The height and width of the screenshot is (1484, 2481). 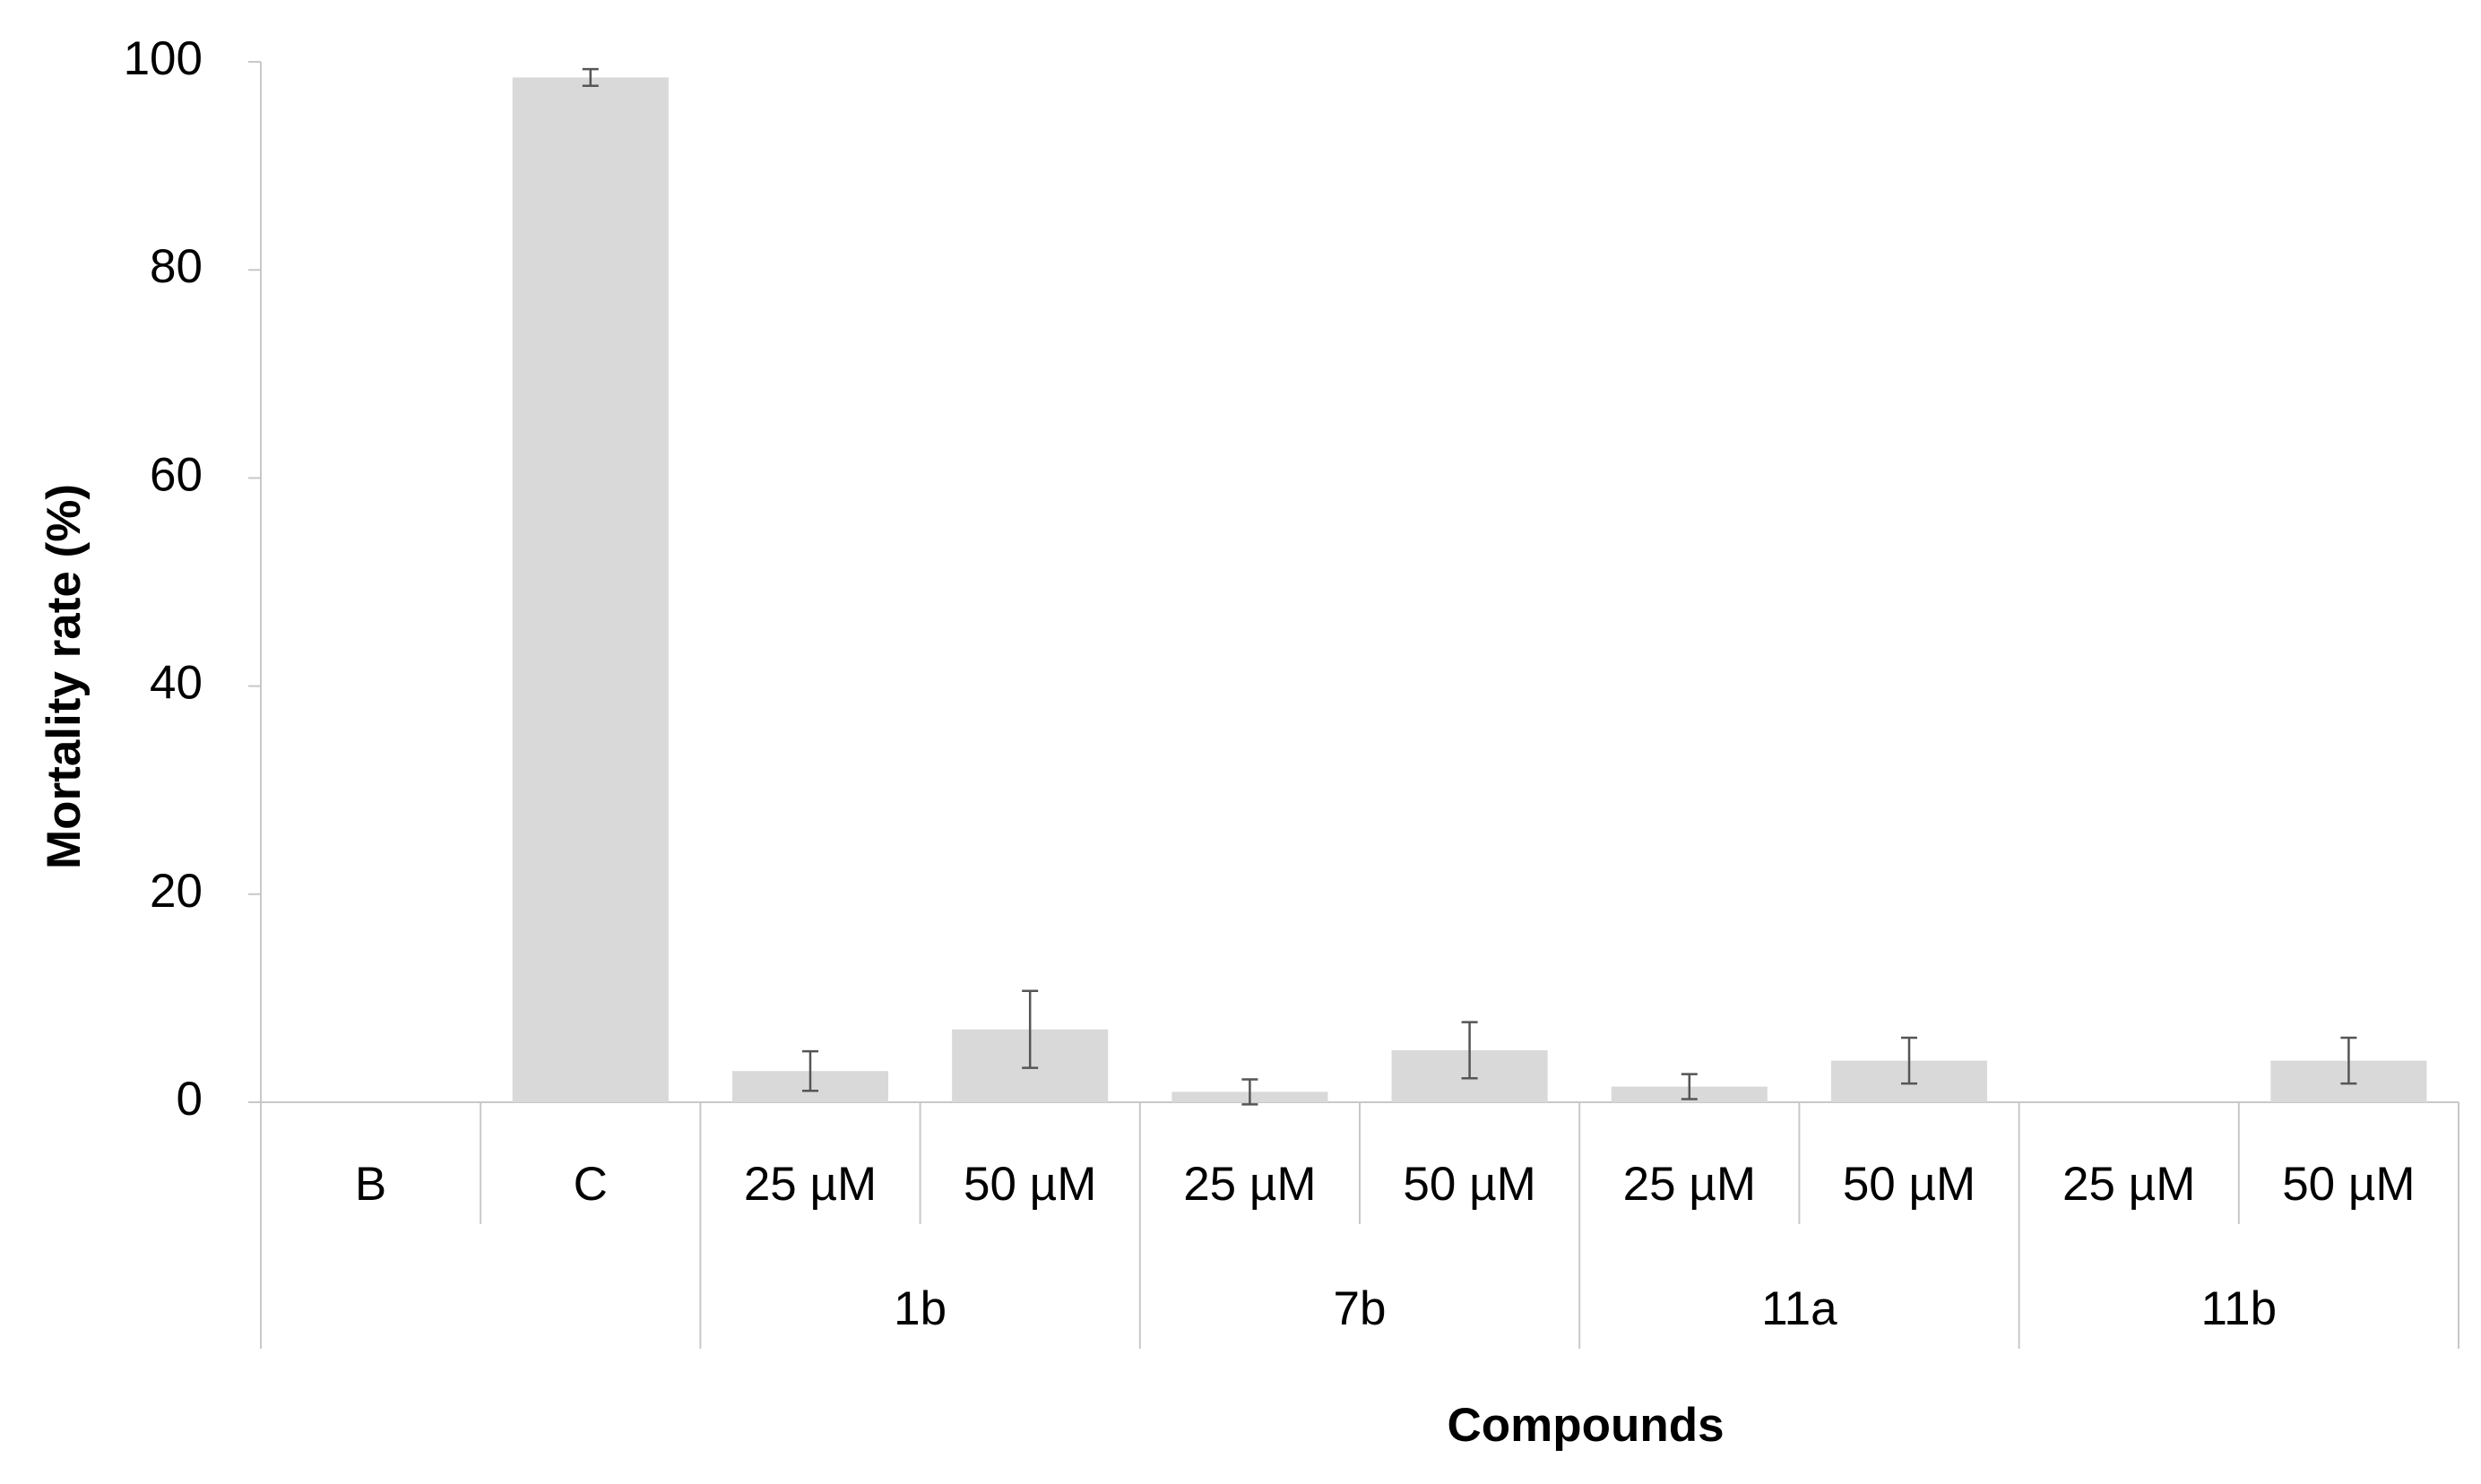 What do you see at coordinates (64, 676) in the screenshot?
I see `y-axis-title: Mortality rate (%)` at bounding box center [64, 676].